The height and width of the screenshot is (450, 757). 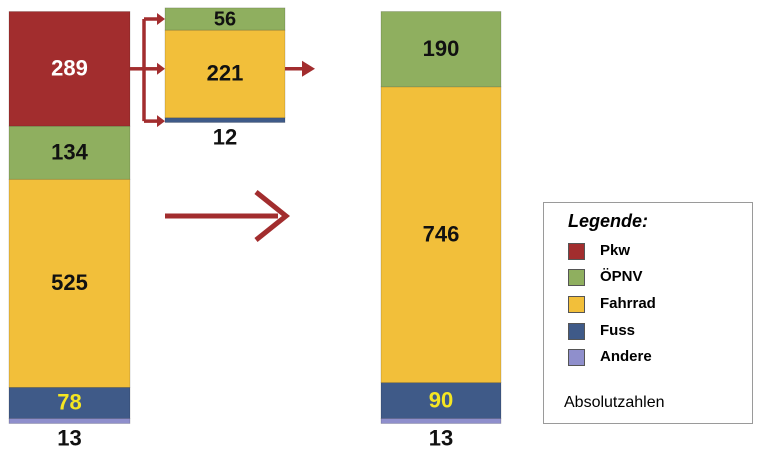 I want to click on data-label-after-fahrrad: 746, so click(x=441, y=234).